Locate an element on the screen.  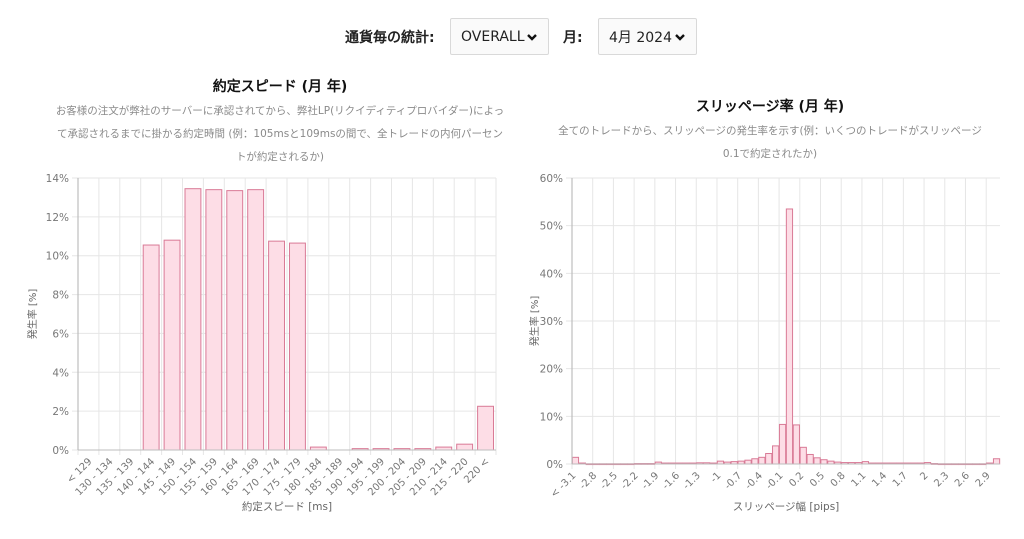
y-tick-label: 12% is located at coordinates (57, 218).